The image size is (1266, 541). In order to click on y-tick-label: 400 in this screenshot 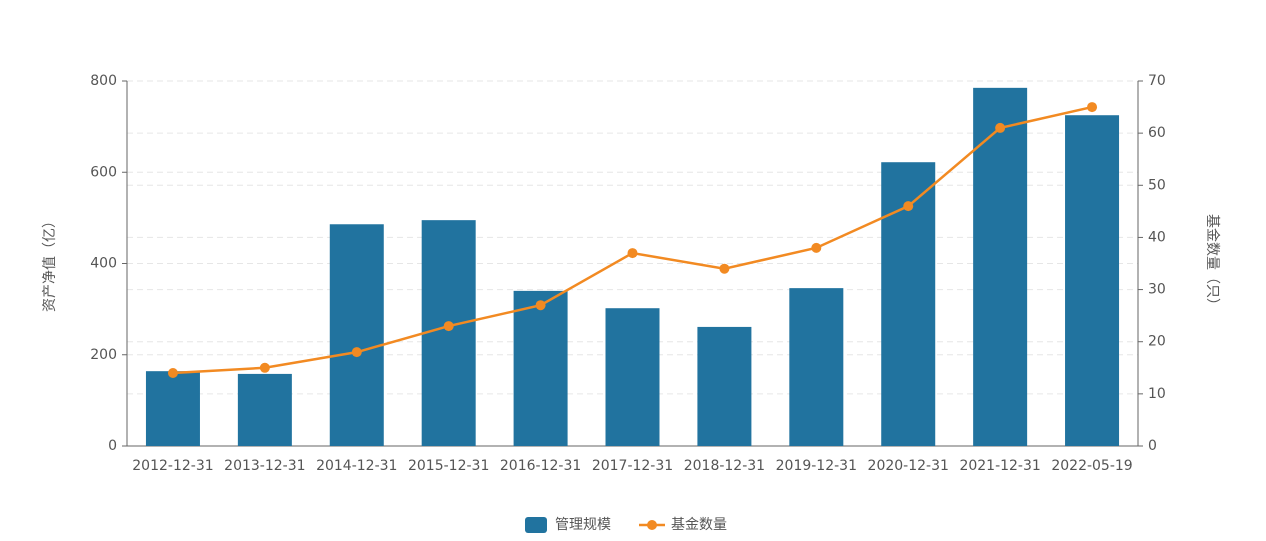, I will do `click(103, 264)`.